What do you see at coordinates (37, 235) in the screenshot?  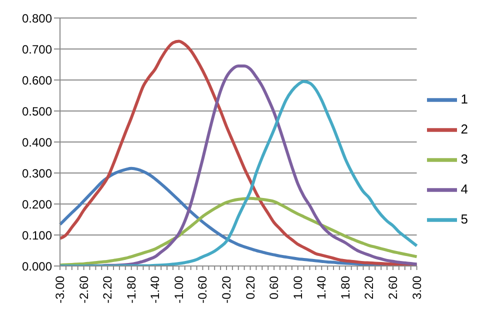 I see `y-tick-label: 0.100` at bounding box center [37, 235].